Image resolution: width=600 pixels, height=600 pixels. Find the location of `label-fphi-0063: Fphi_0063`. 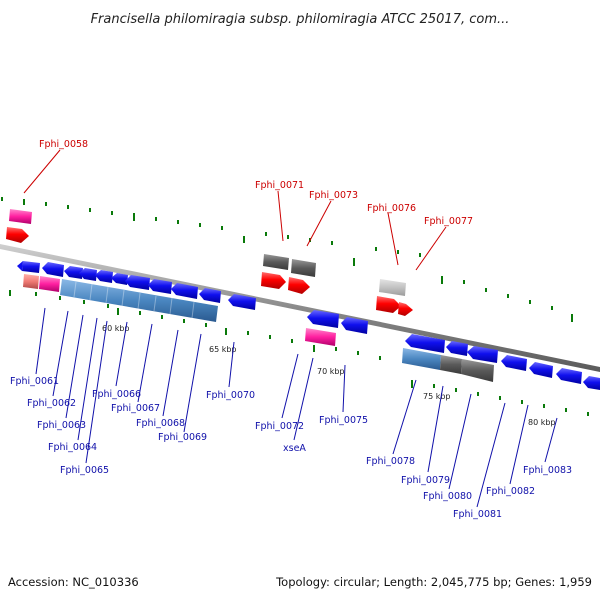

label-fphi-0063: Fphi_0063 is located at coordinates (61, 425).